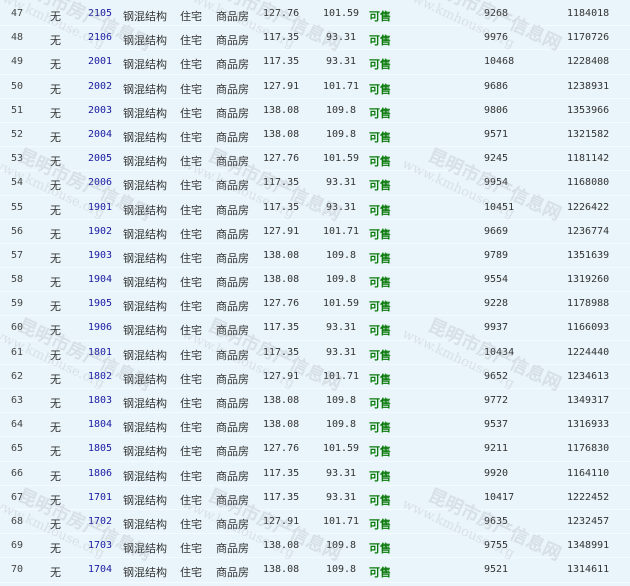 Image resolution: width=630 pixels, height=586 pixels. Describe the element at coordinates (588, 449) in the screenshot. I see `total-price: 1176830` at that location.